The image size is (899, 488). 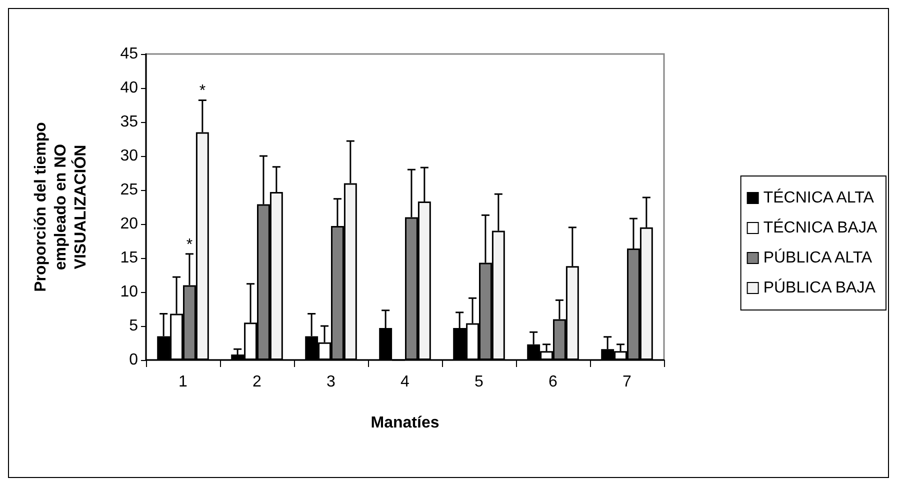 What do you see at coordinates (129, 88) in the screenshot?
I see `y-tick-label: 40` at bounding box center [129, 88].